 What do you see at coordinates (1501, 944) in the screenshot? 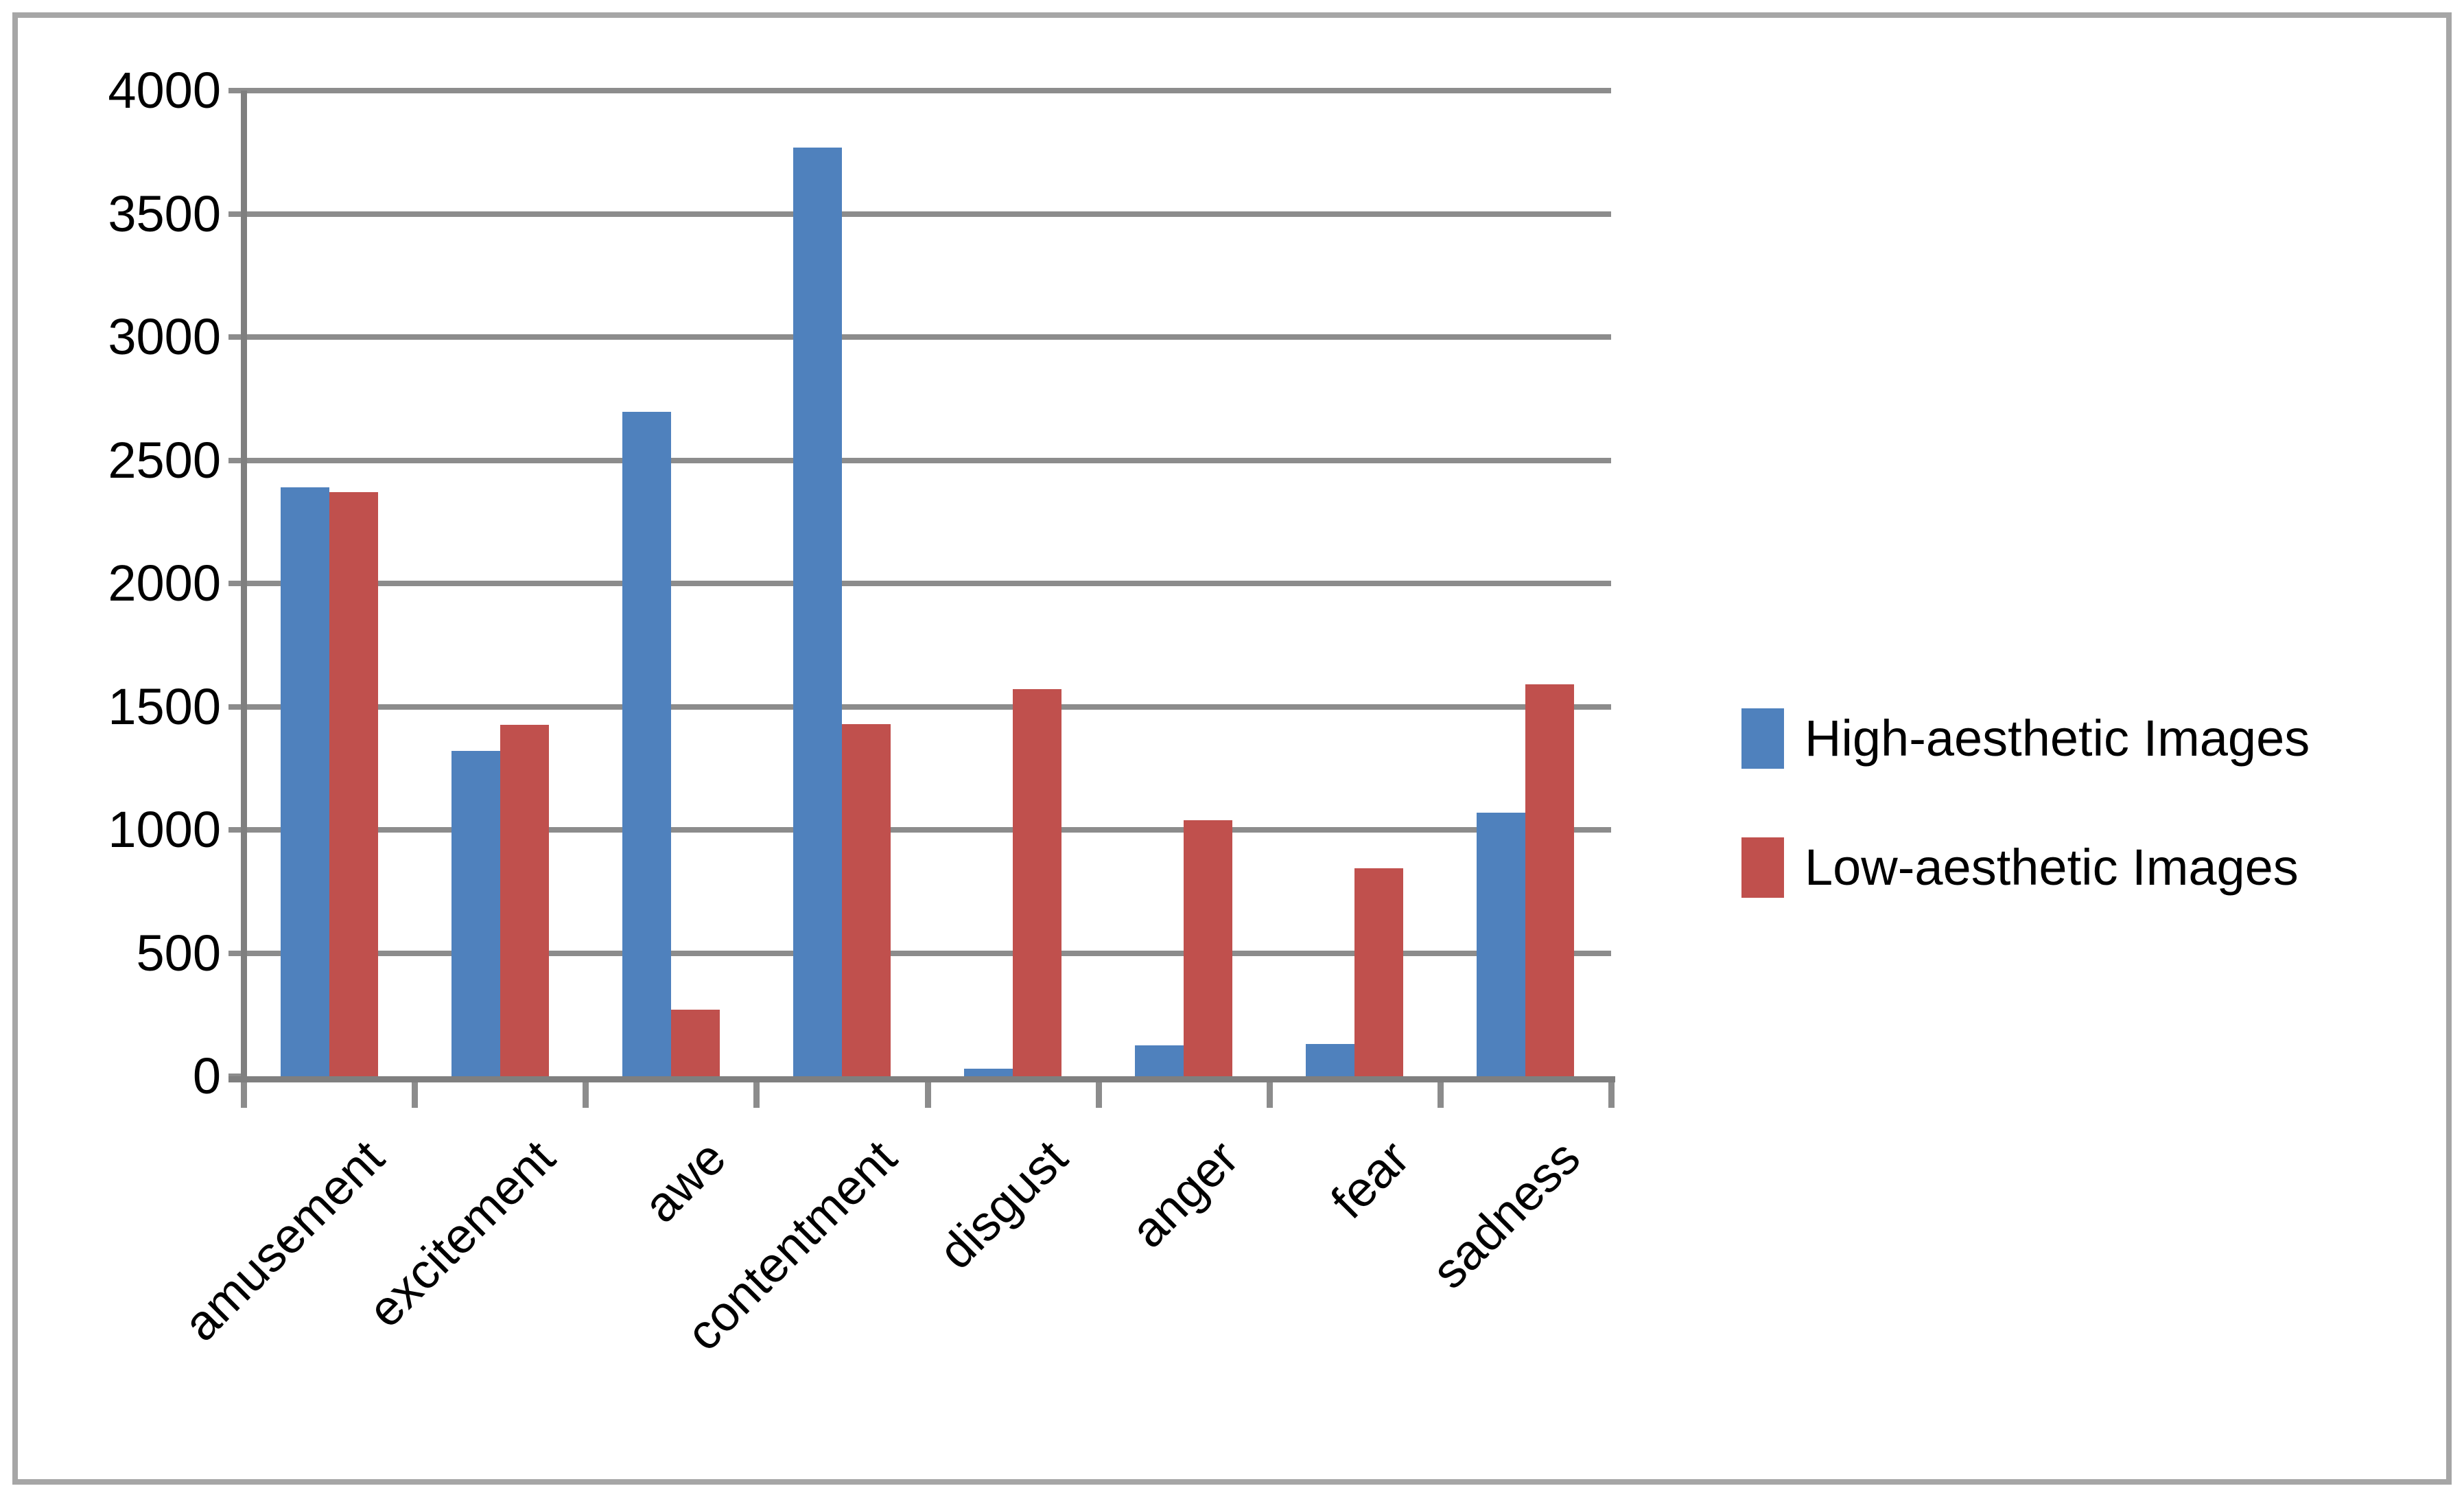
I see `bar-high-aesthetic-sadness` at bounding box center [1501, 944].